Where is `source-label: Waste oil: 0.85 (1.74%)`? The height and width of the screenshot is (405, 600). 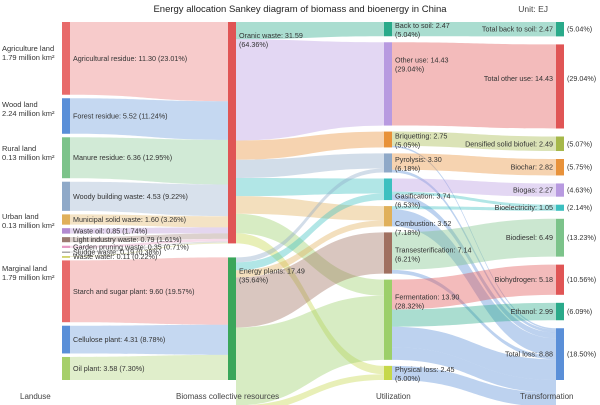 source-label: Waste oil: 0.85 (1.74%) is located at coordinates (110, 230).